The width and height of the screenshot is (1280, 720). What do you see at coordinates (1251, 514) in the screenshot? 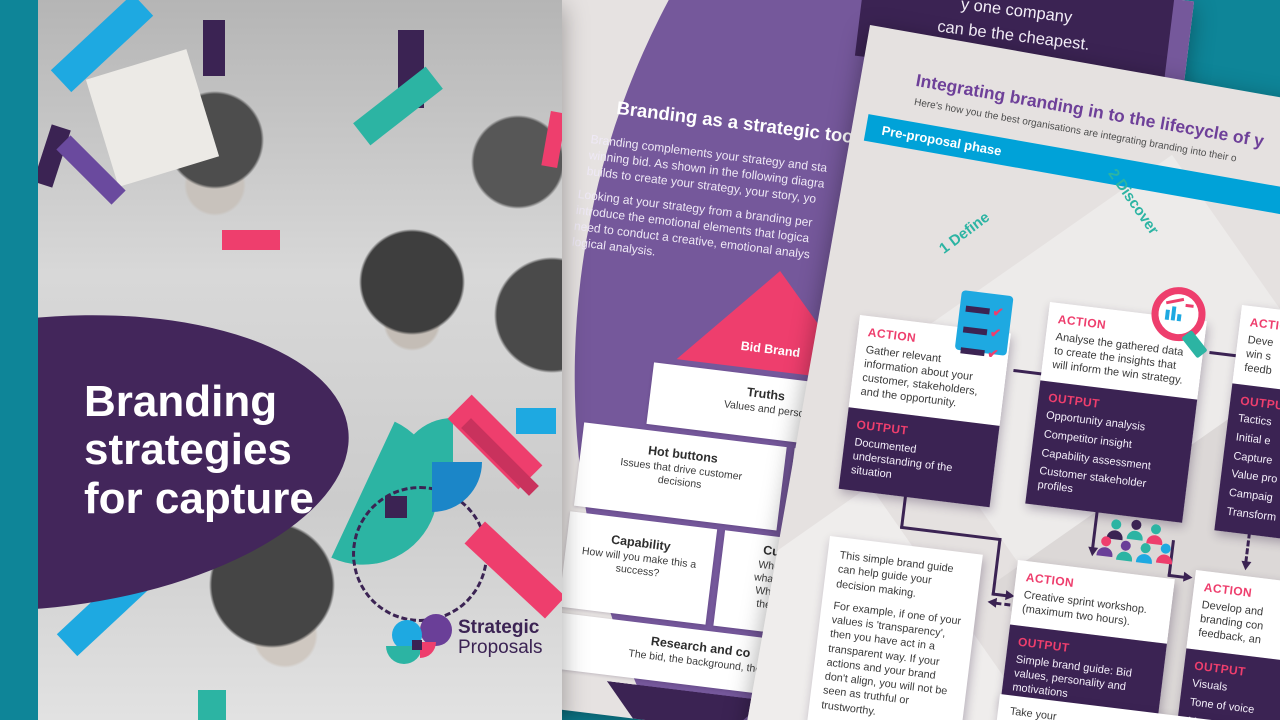
I see `output-item: Transform` at bounding box center [1251, 514].